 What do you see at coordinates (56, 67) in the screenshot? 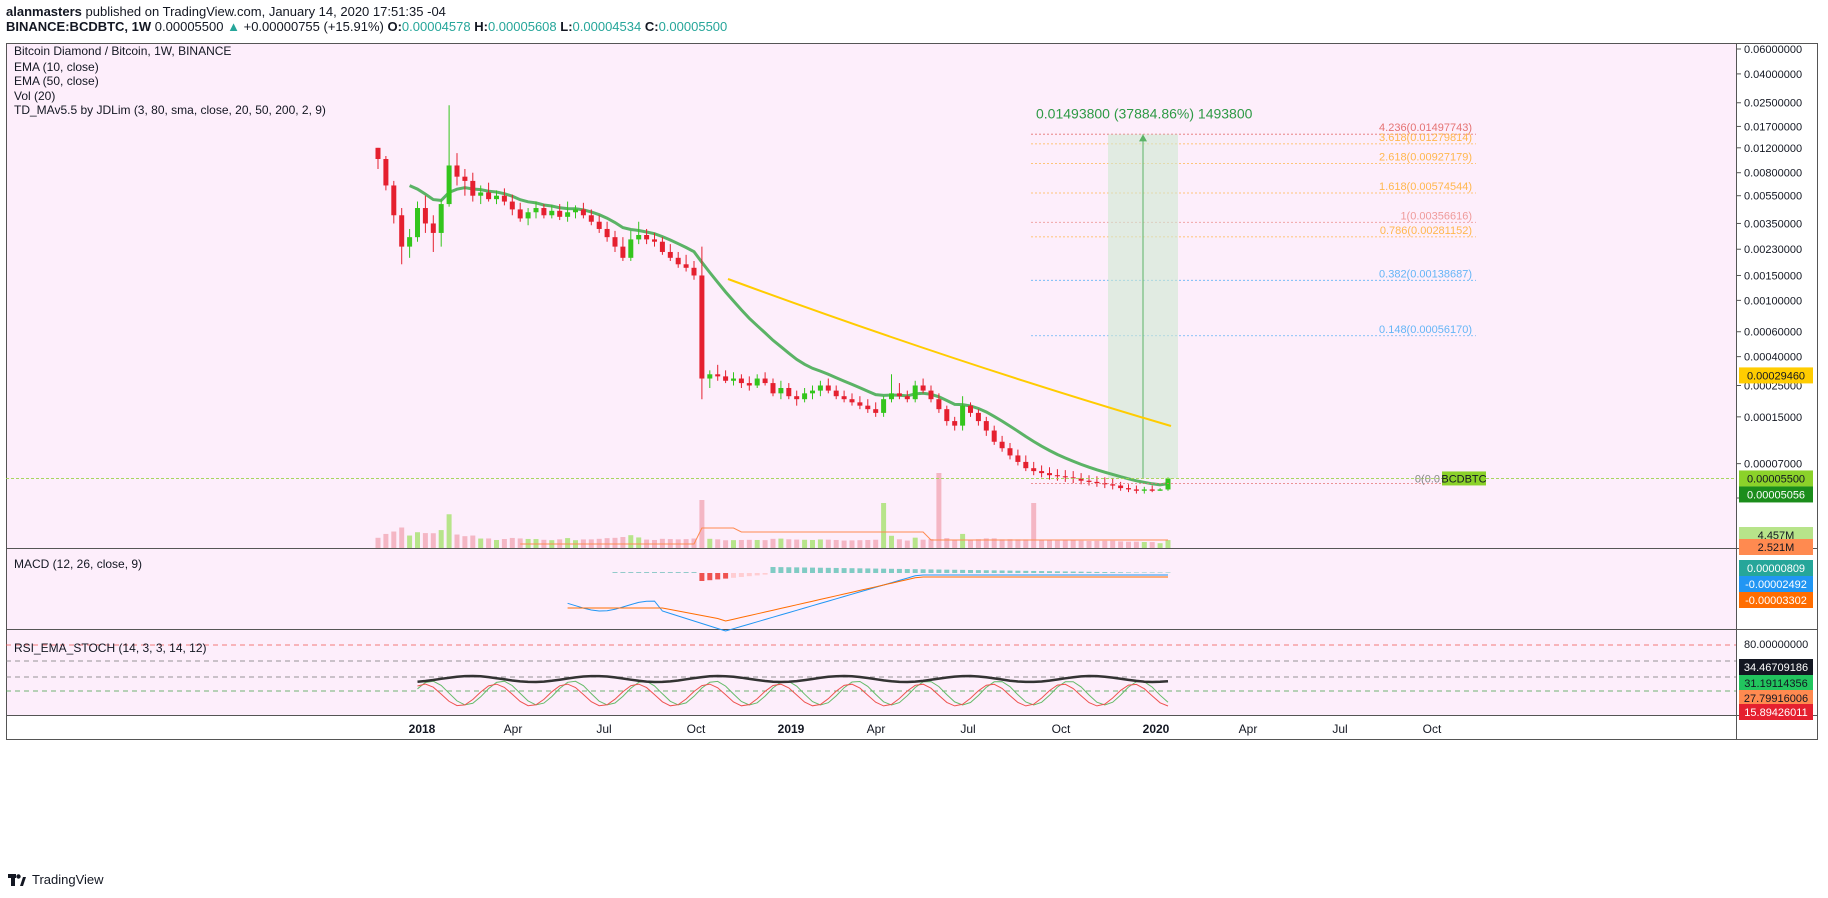
I see `legend-ema10: EMA (10, close)` at bounding box center [56, 67].